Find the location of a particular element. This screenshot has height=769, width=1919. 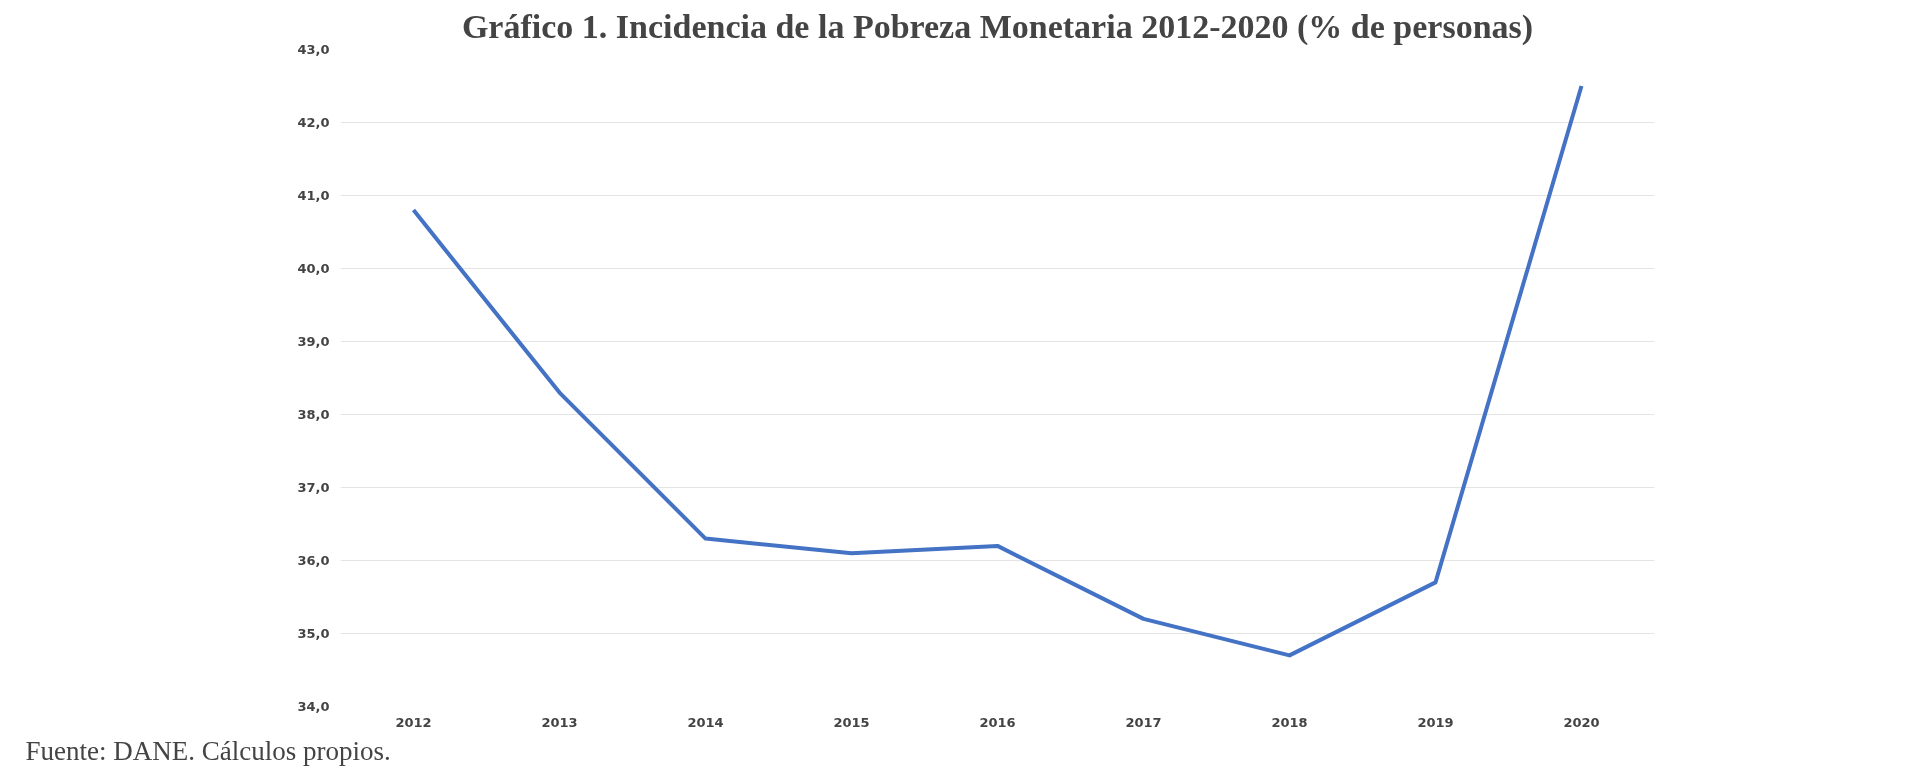

y-tick-label: 36,0 is located at coordinates (313, 560).